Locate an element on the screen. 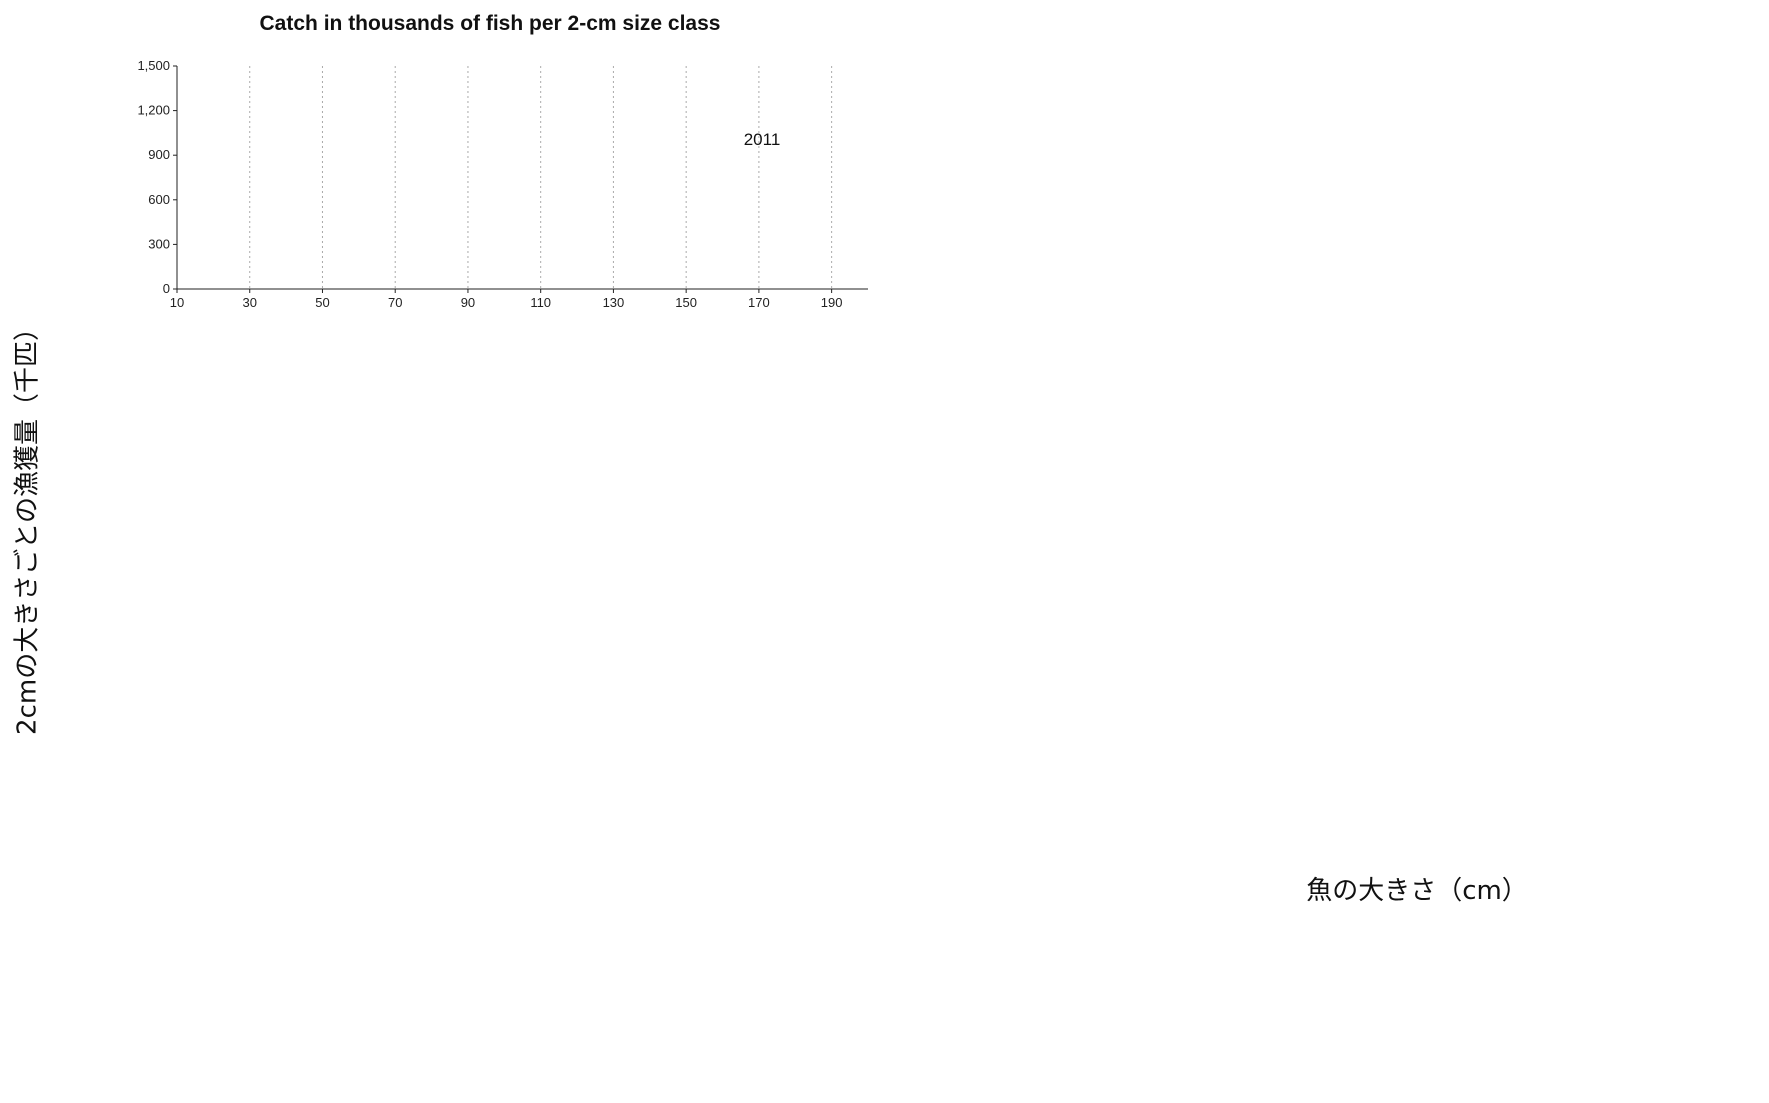  y-tick-label: 1,200 is located at coordinates (153, 110).